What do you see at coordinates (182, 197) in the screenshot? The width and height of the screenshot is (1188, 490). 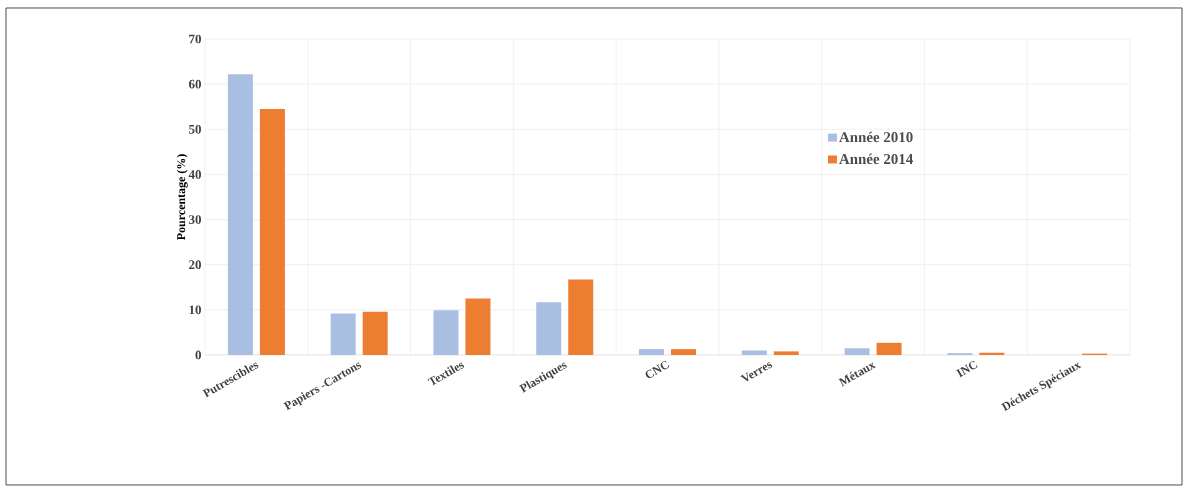 I see `y-axis-title: Pourcentage (%)` at bounding box center [182, 197].